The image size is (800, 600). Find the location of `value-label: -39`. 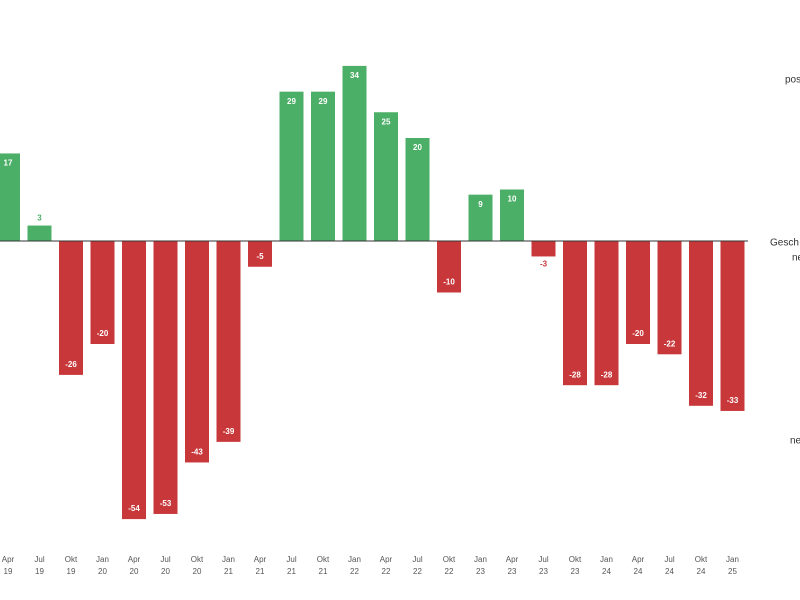

value-label: -39 is located at coordinates (229, 431).